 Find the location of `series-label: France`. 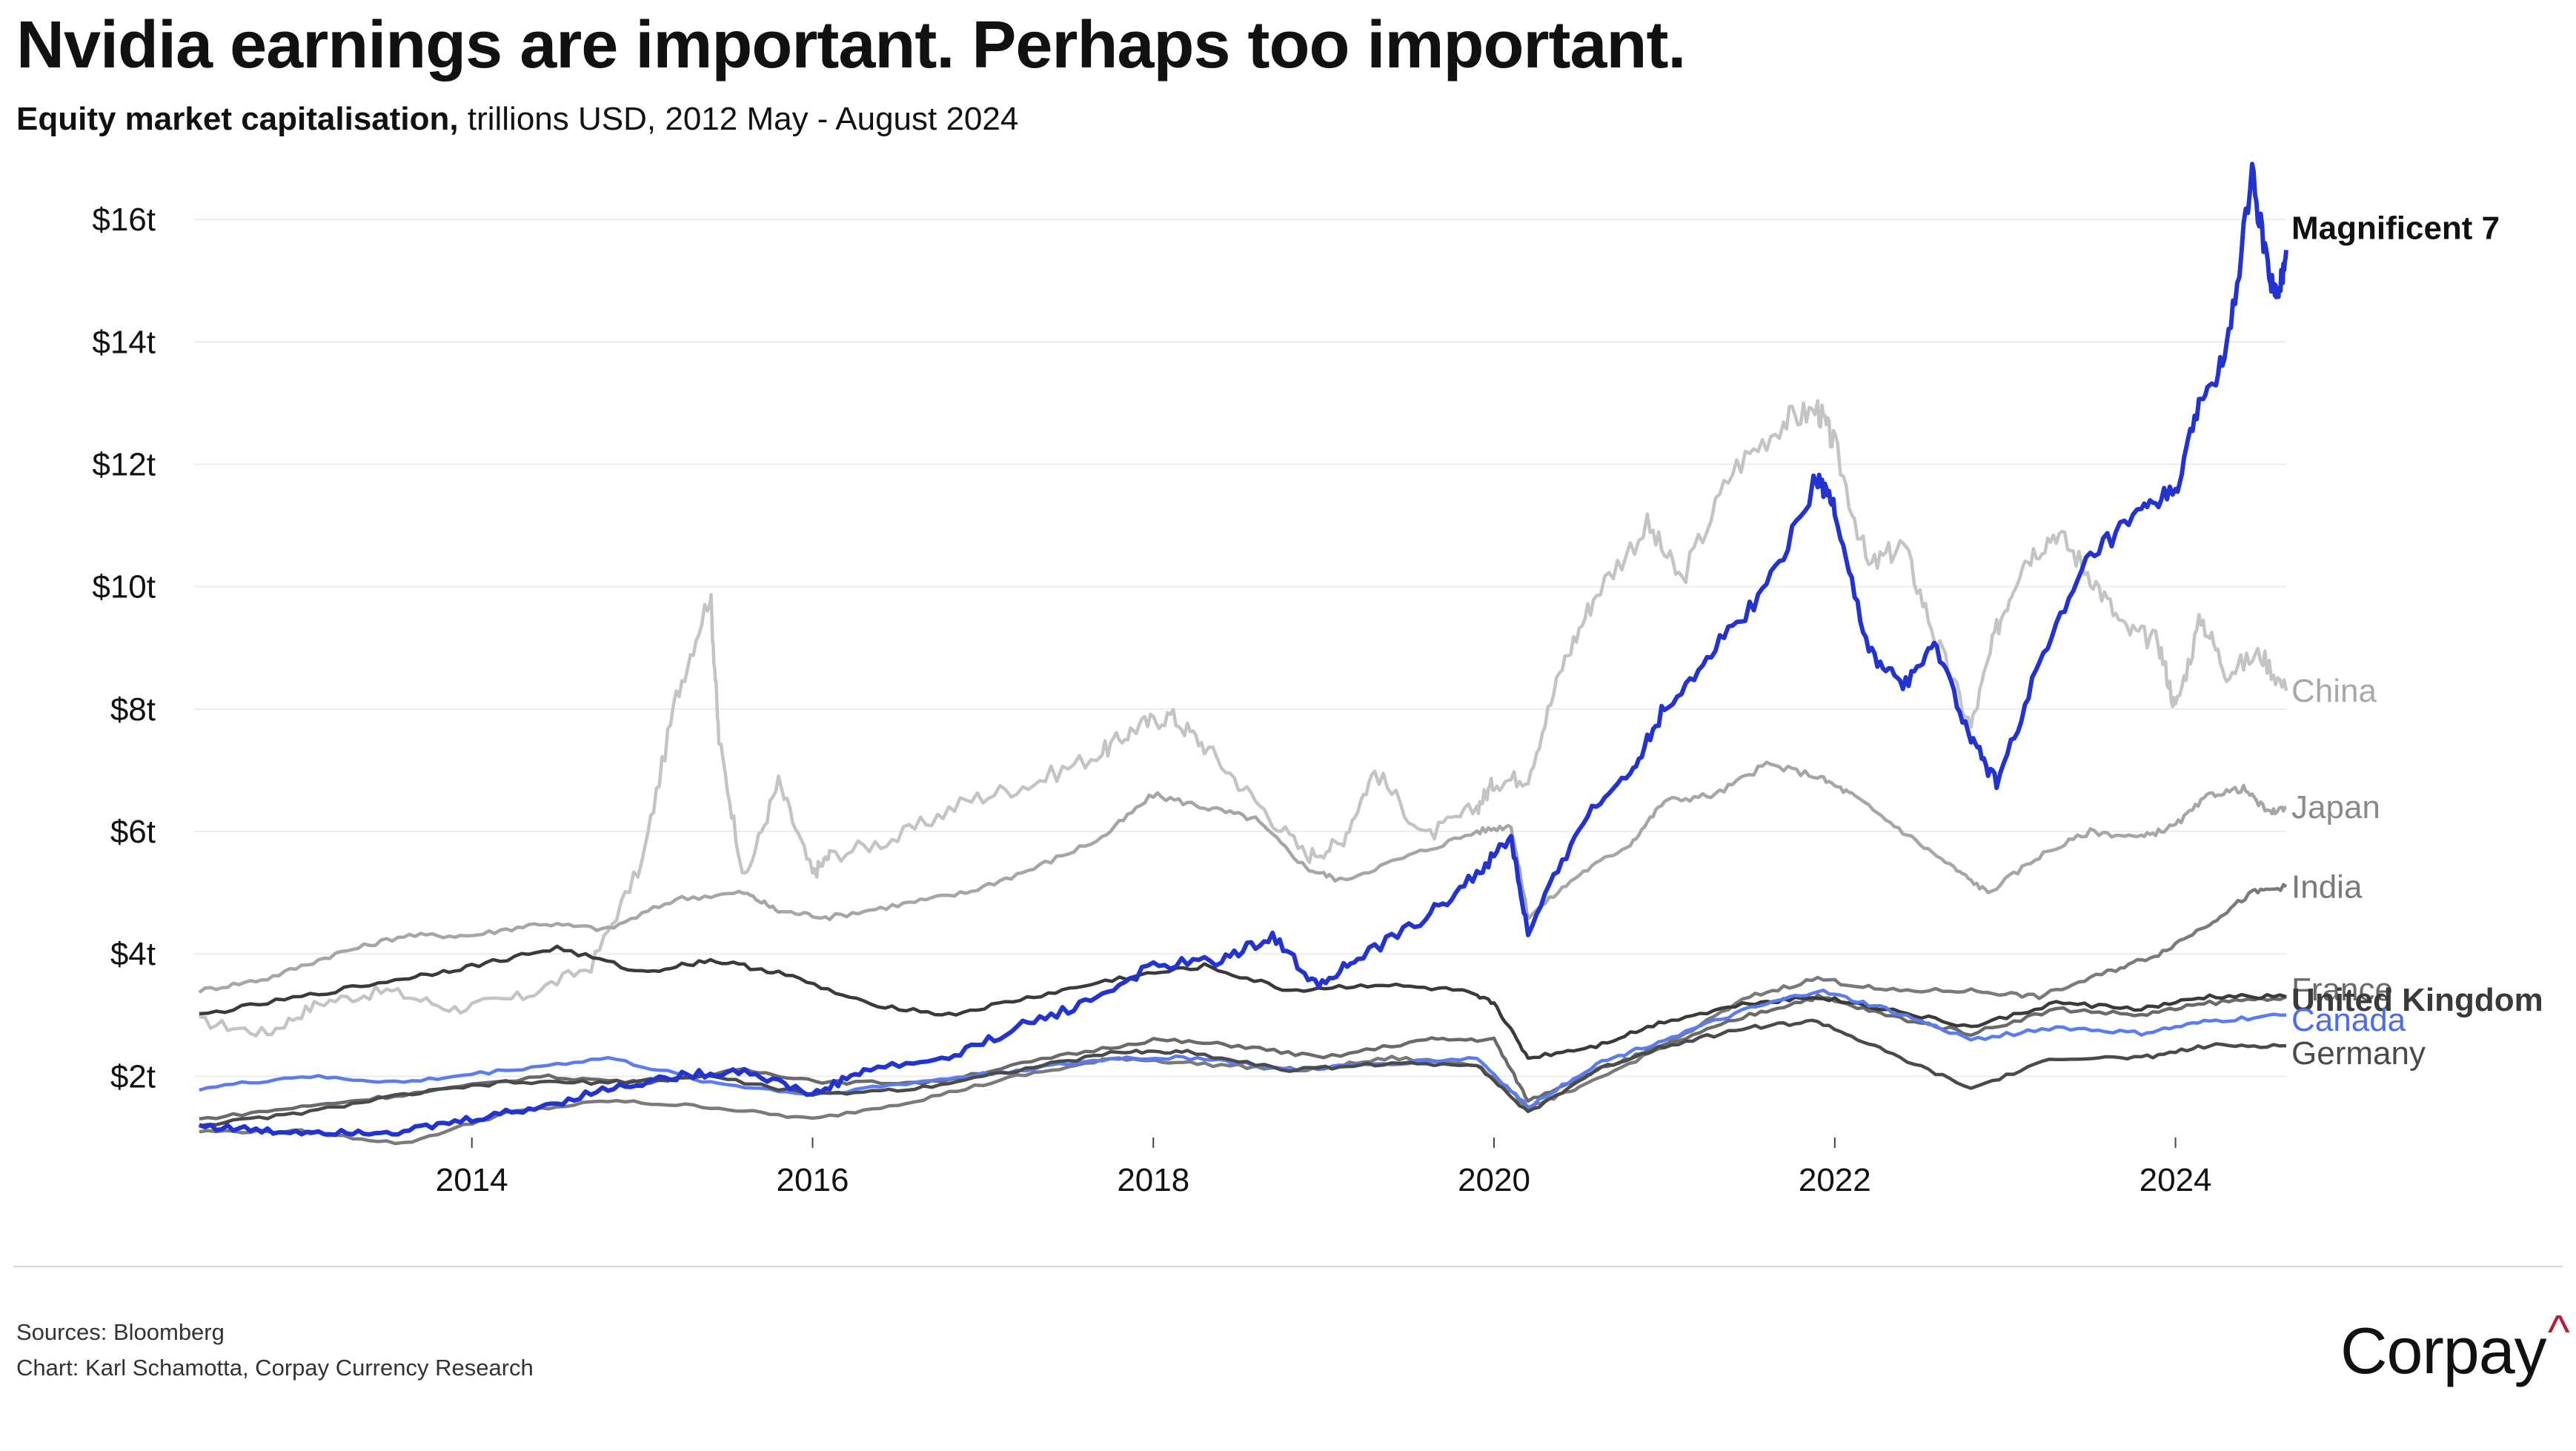

series-label: France is located at coordinates (2342, 990).